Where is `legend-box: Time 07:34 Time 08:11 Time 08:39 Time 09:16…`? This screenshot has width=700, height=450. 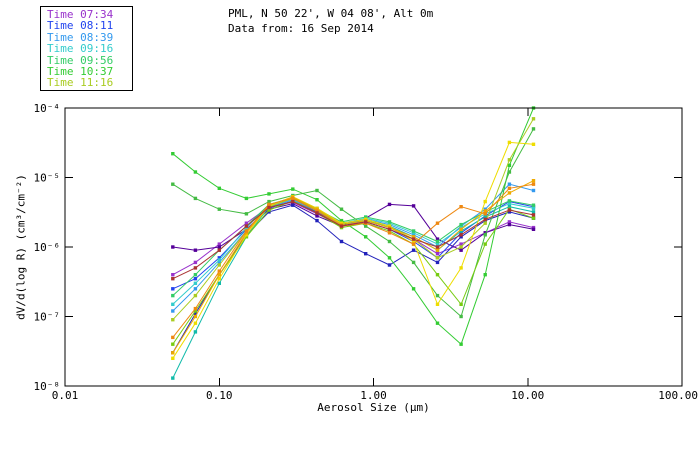
legend-box: Time 07:34 Time 08:11 Time 08:39 Time 09:16… is located at coordinates (86, 48).